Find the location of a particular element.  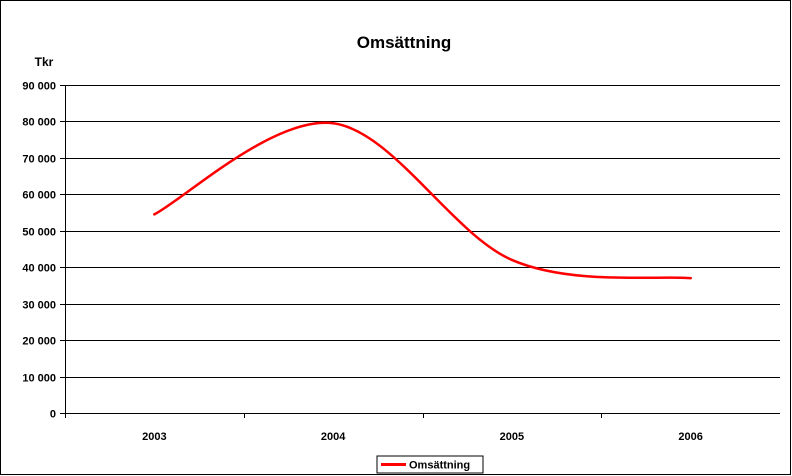

legend-box is located at coordinates (430, 464).